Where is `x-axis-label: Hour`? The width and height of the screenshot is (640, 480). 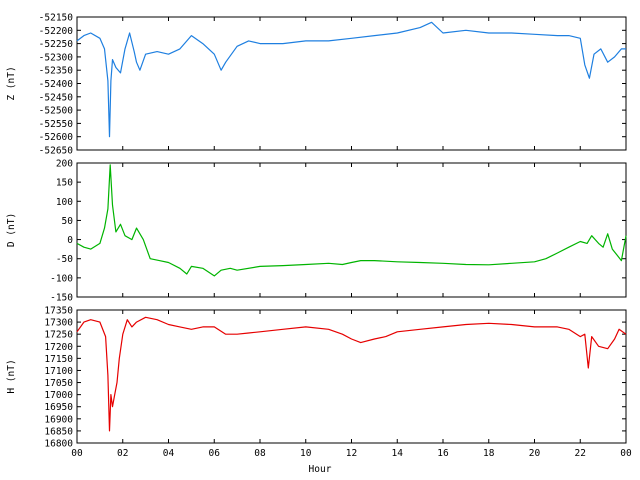
x-axis-label: Hour is located at coordinates (320, 469).